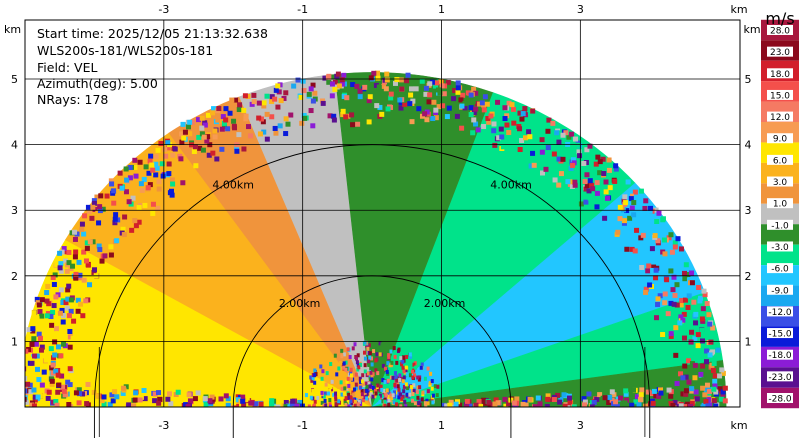 The height and width of the screenshot is (438, 800). Describe the element at coordinates (163, 425) in the screenshot. I see `x-tick-label-bottom: -3` at that location.